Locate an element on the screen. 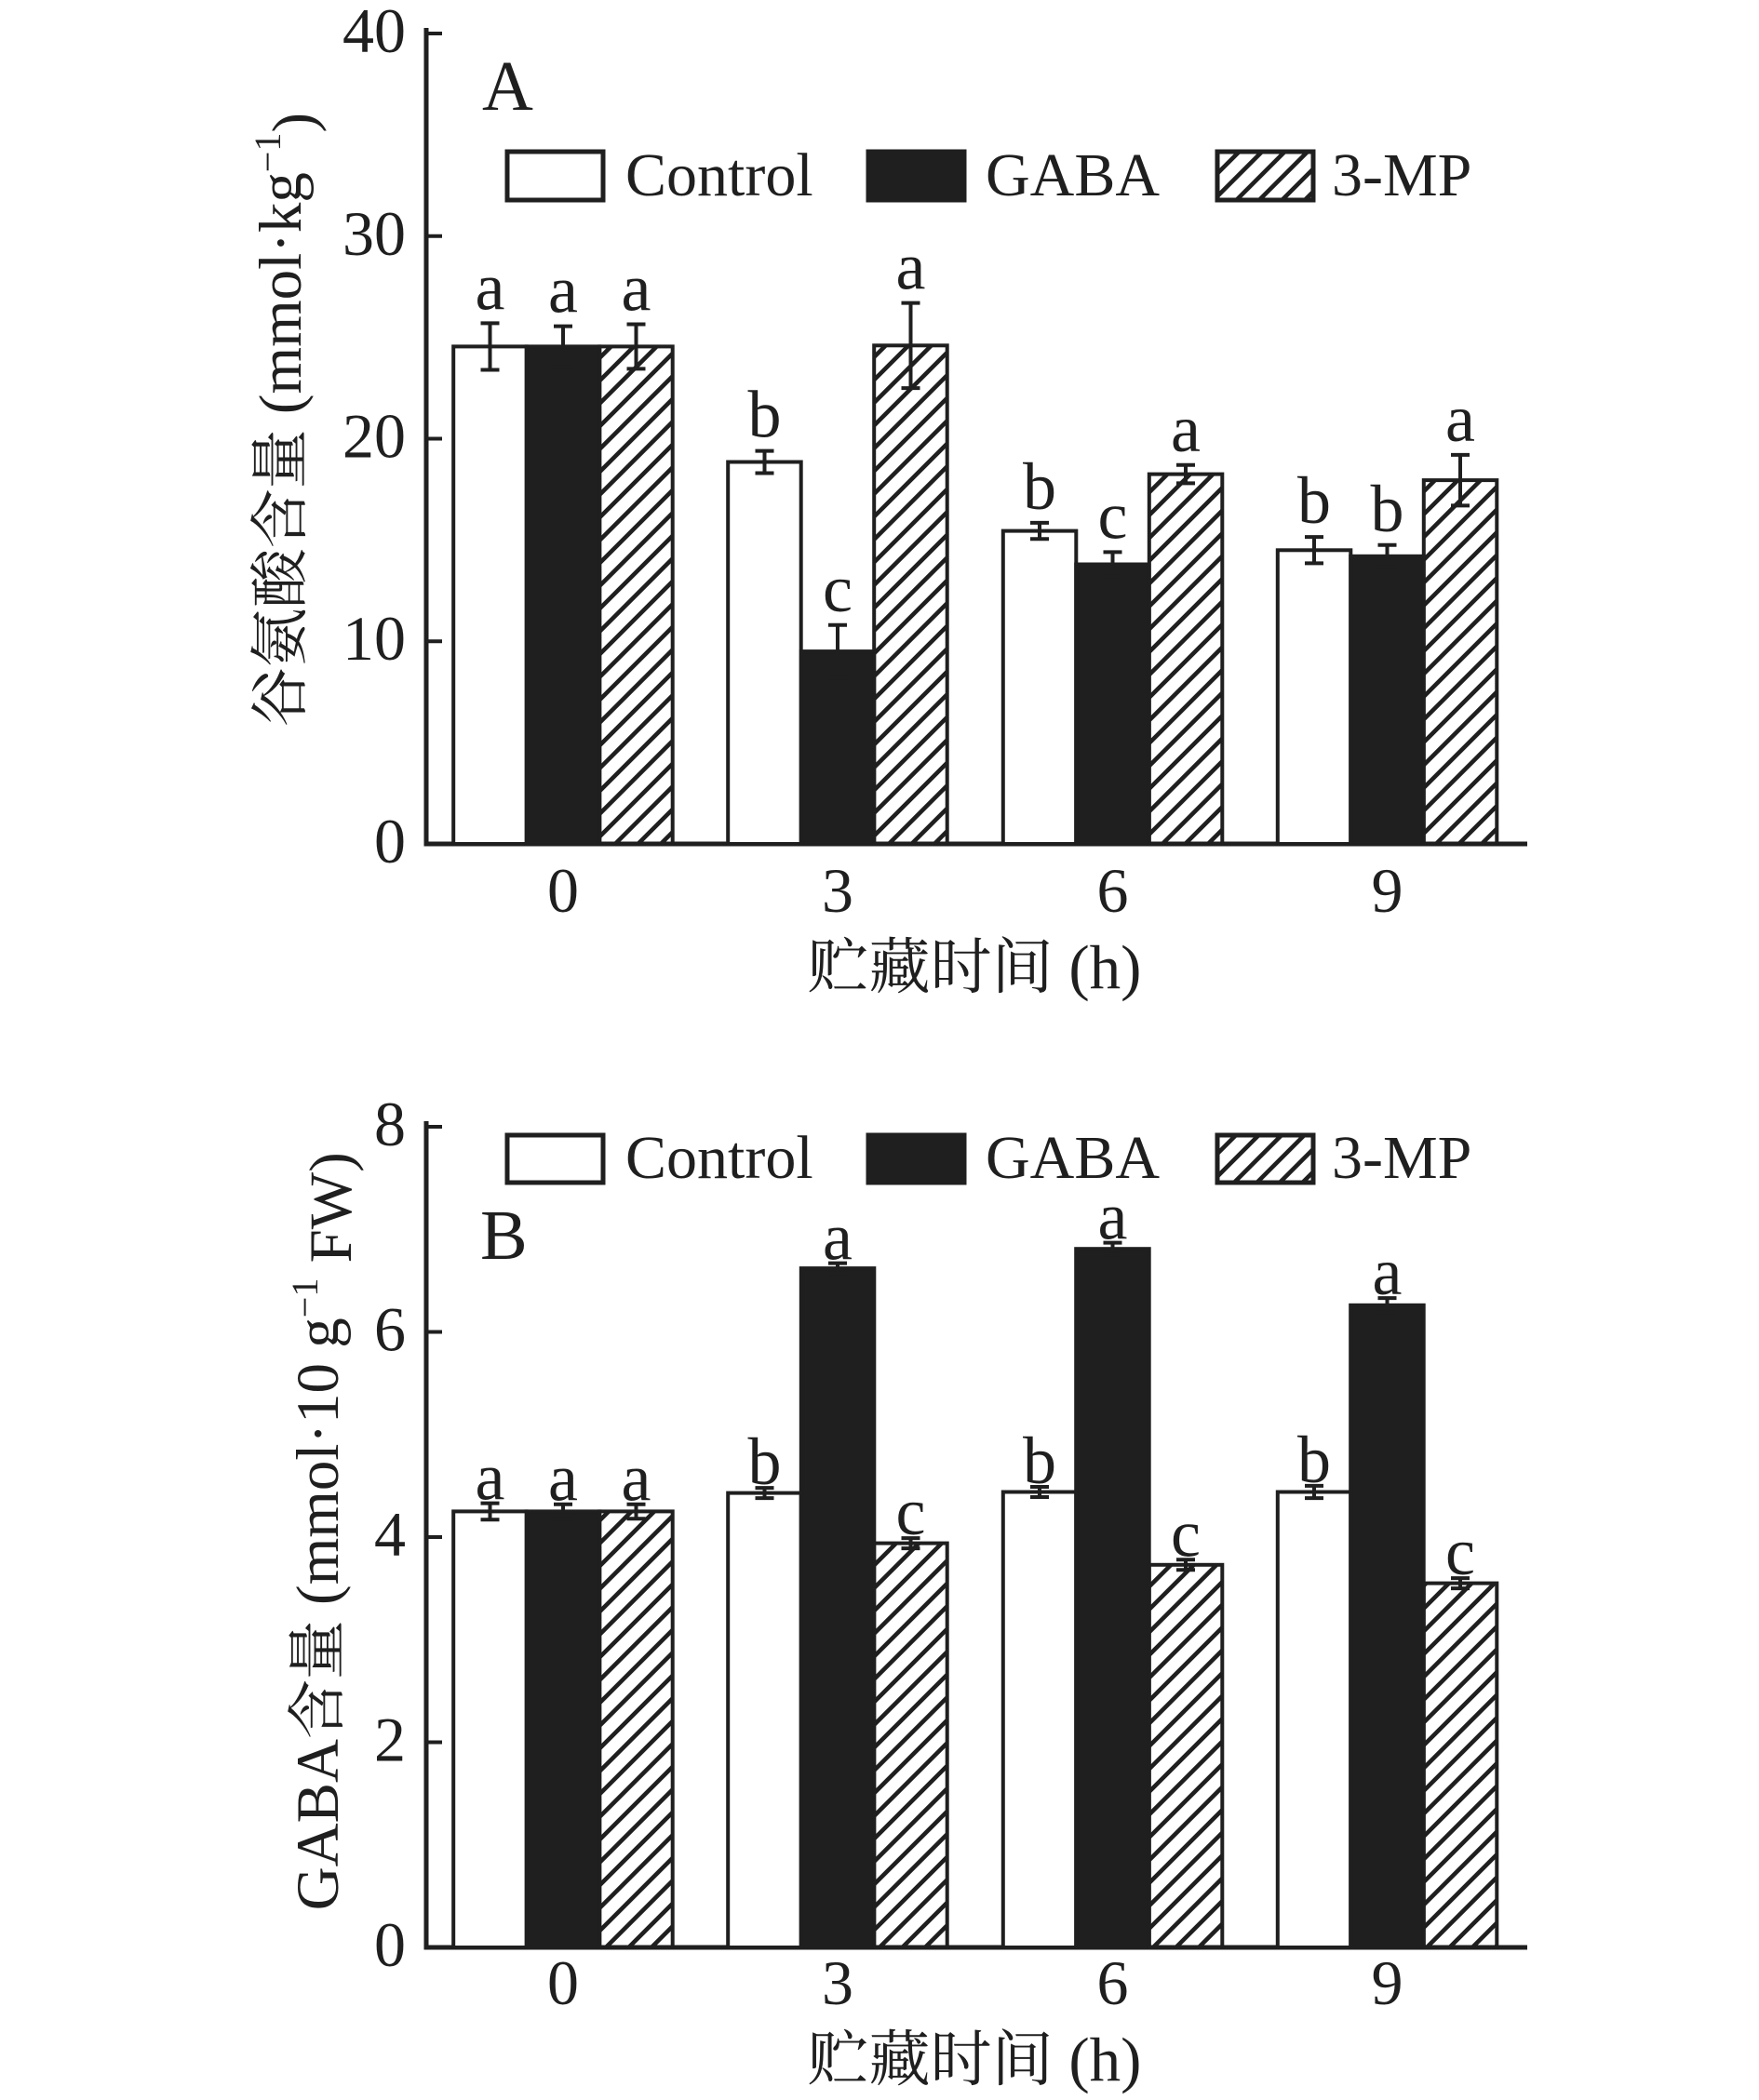 Image resolution: width=1759 pixels, height=2100 pixels. svg-text: A is located at coordinates (507, 87).